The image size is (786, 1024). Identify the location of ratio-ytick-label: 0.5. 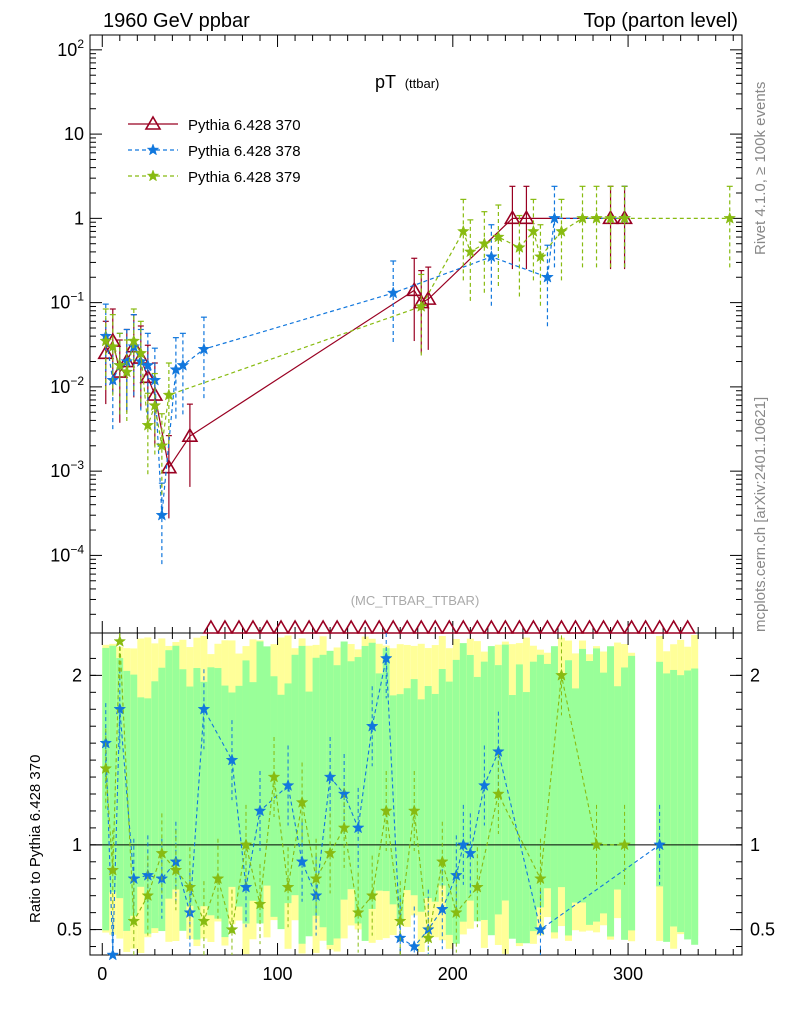
(69, 930).